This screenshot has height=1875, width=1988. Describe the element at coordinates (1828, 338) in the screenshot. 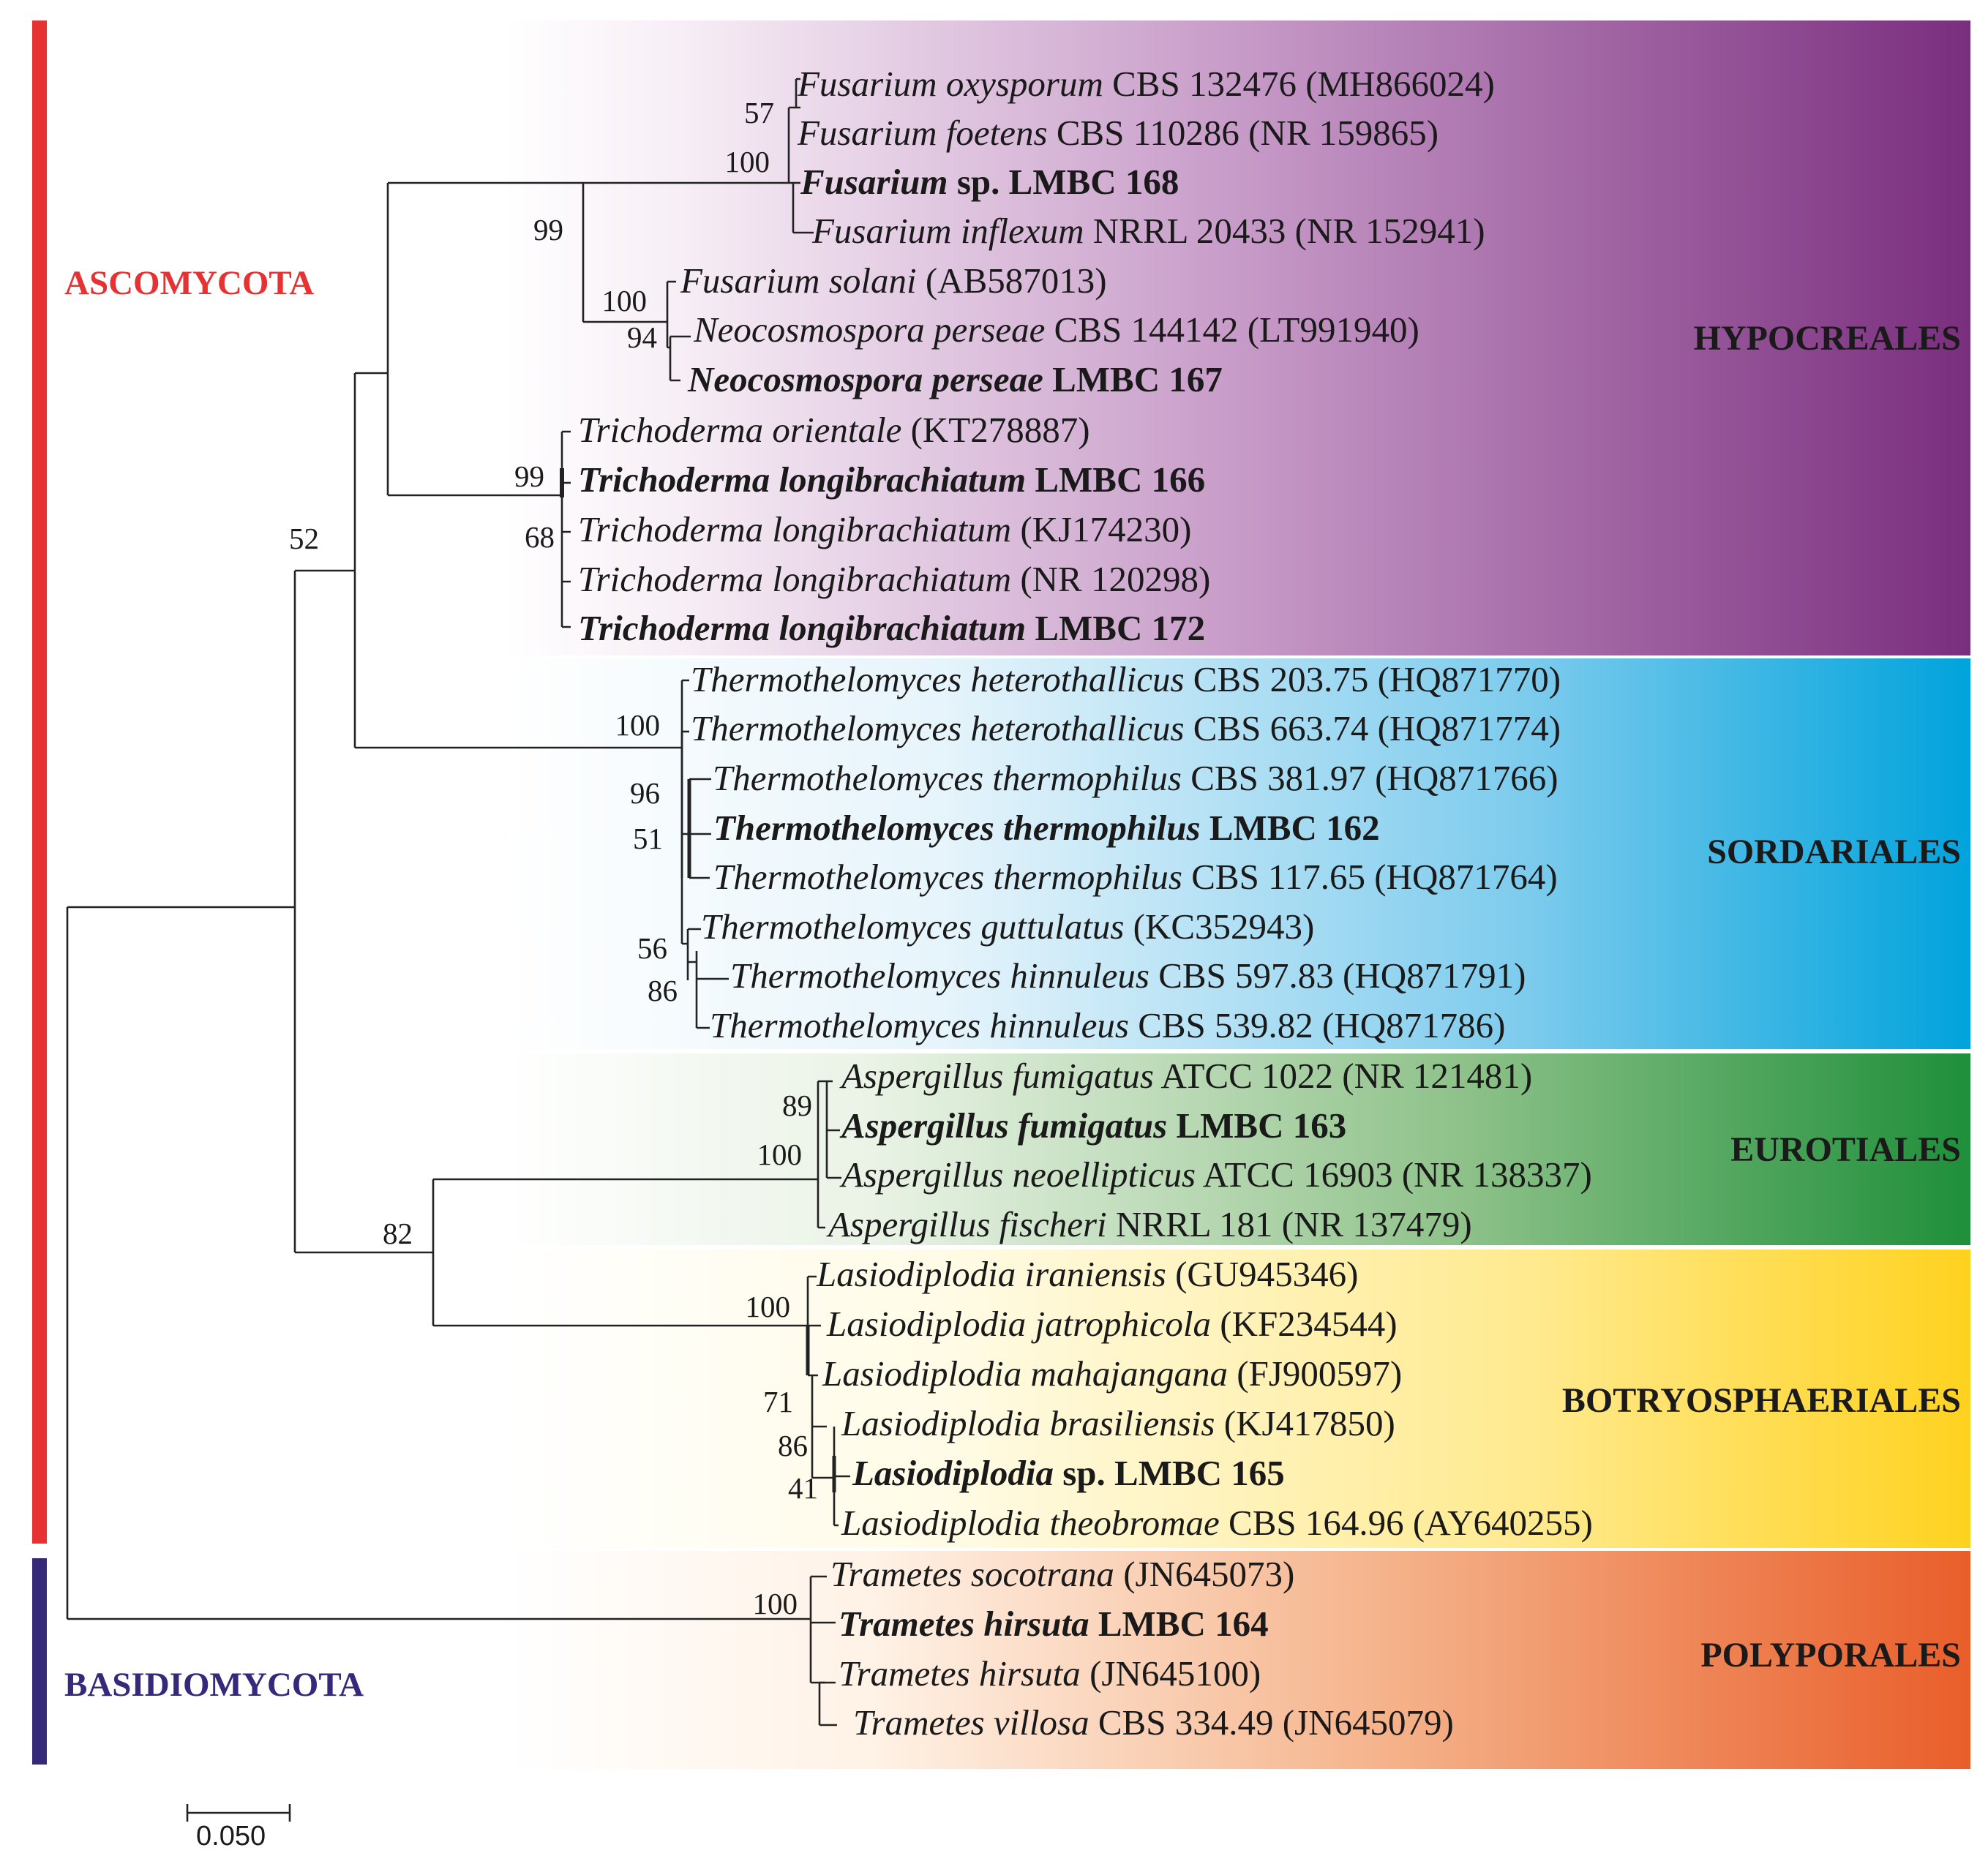

I see `order-label-hypocreales: HYPOCREALES` at that location.